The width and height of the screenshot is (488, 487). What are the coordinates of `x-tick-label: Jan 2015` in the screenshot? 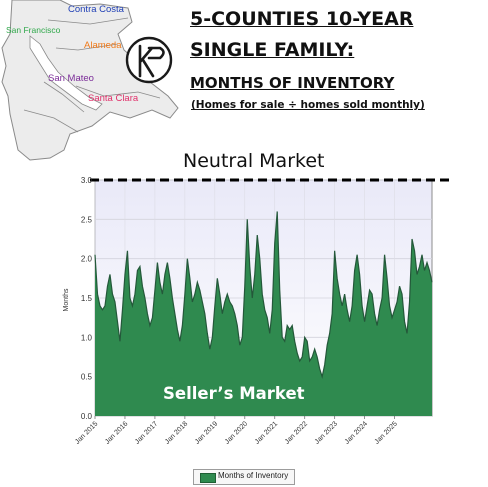 It's located at (86, 432).